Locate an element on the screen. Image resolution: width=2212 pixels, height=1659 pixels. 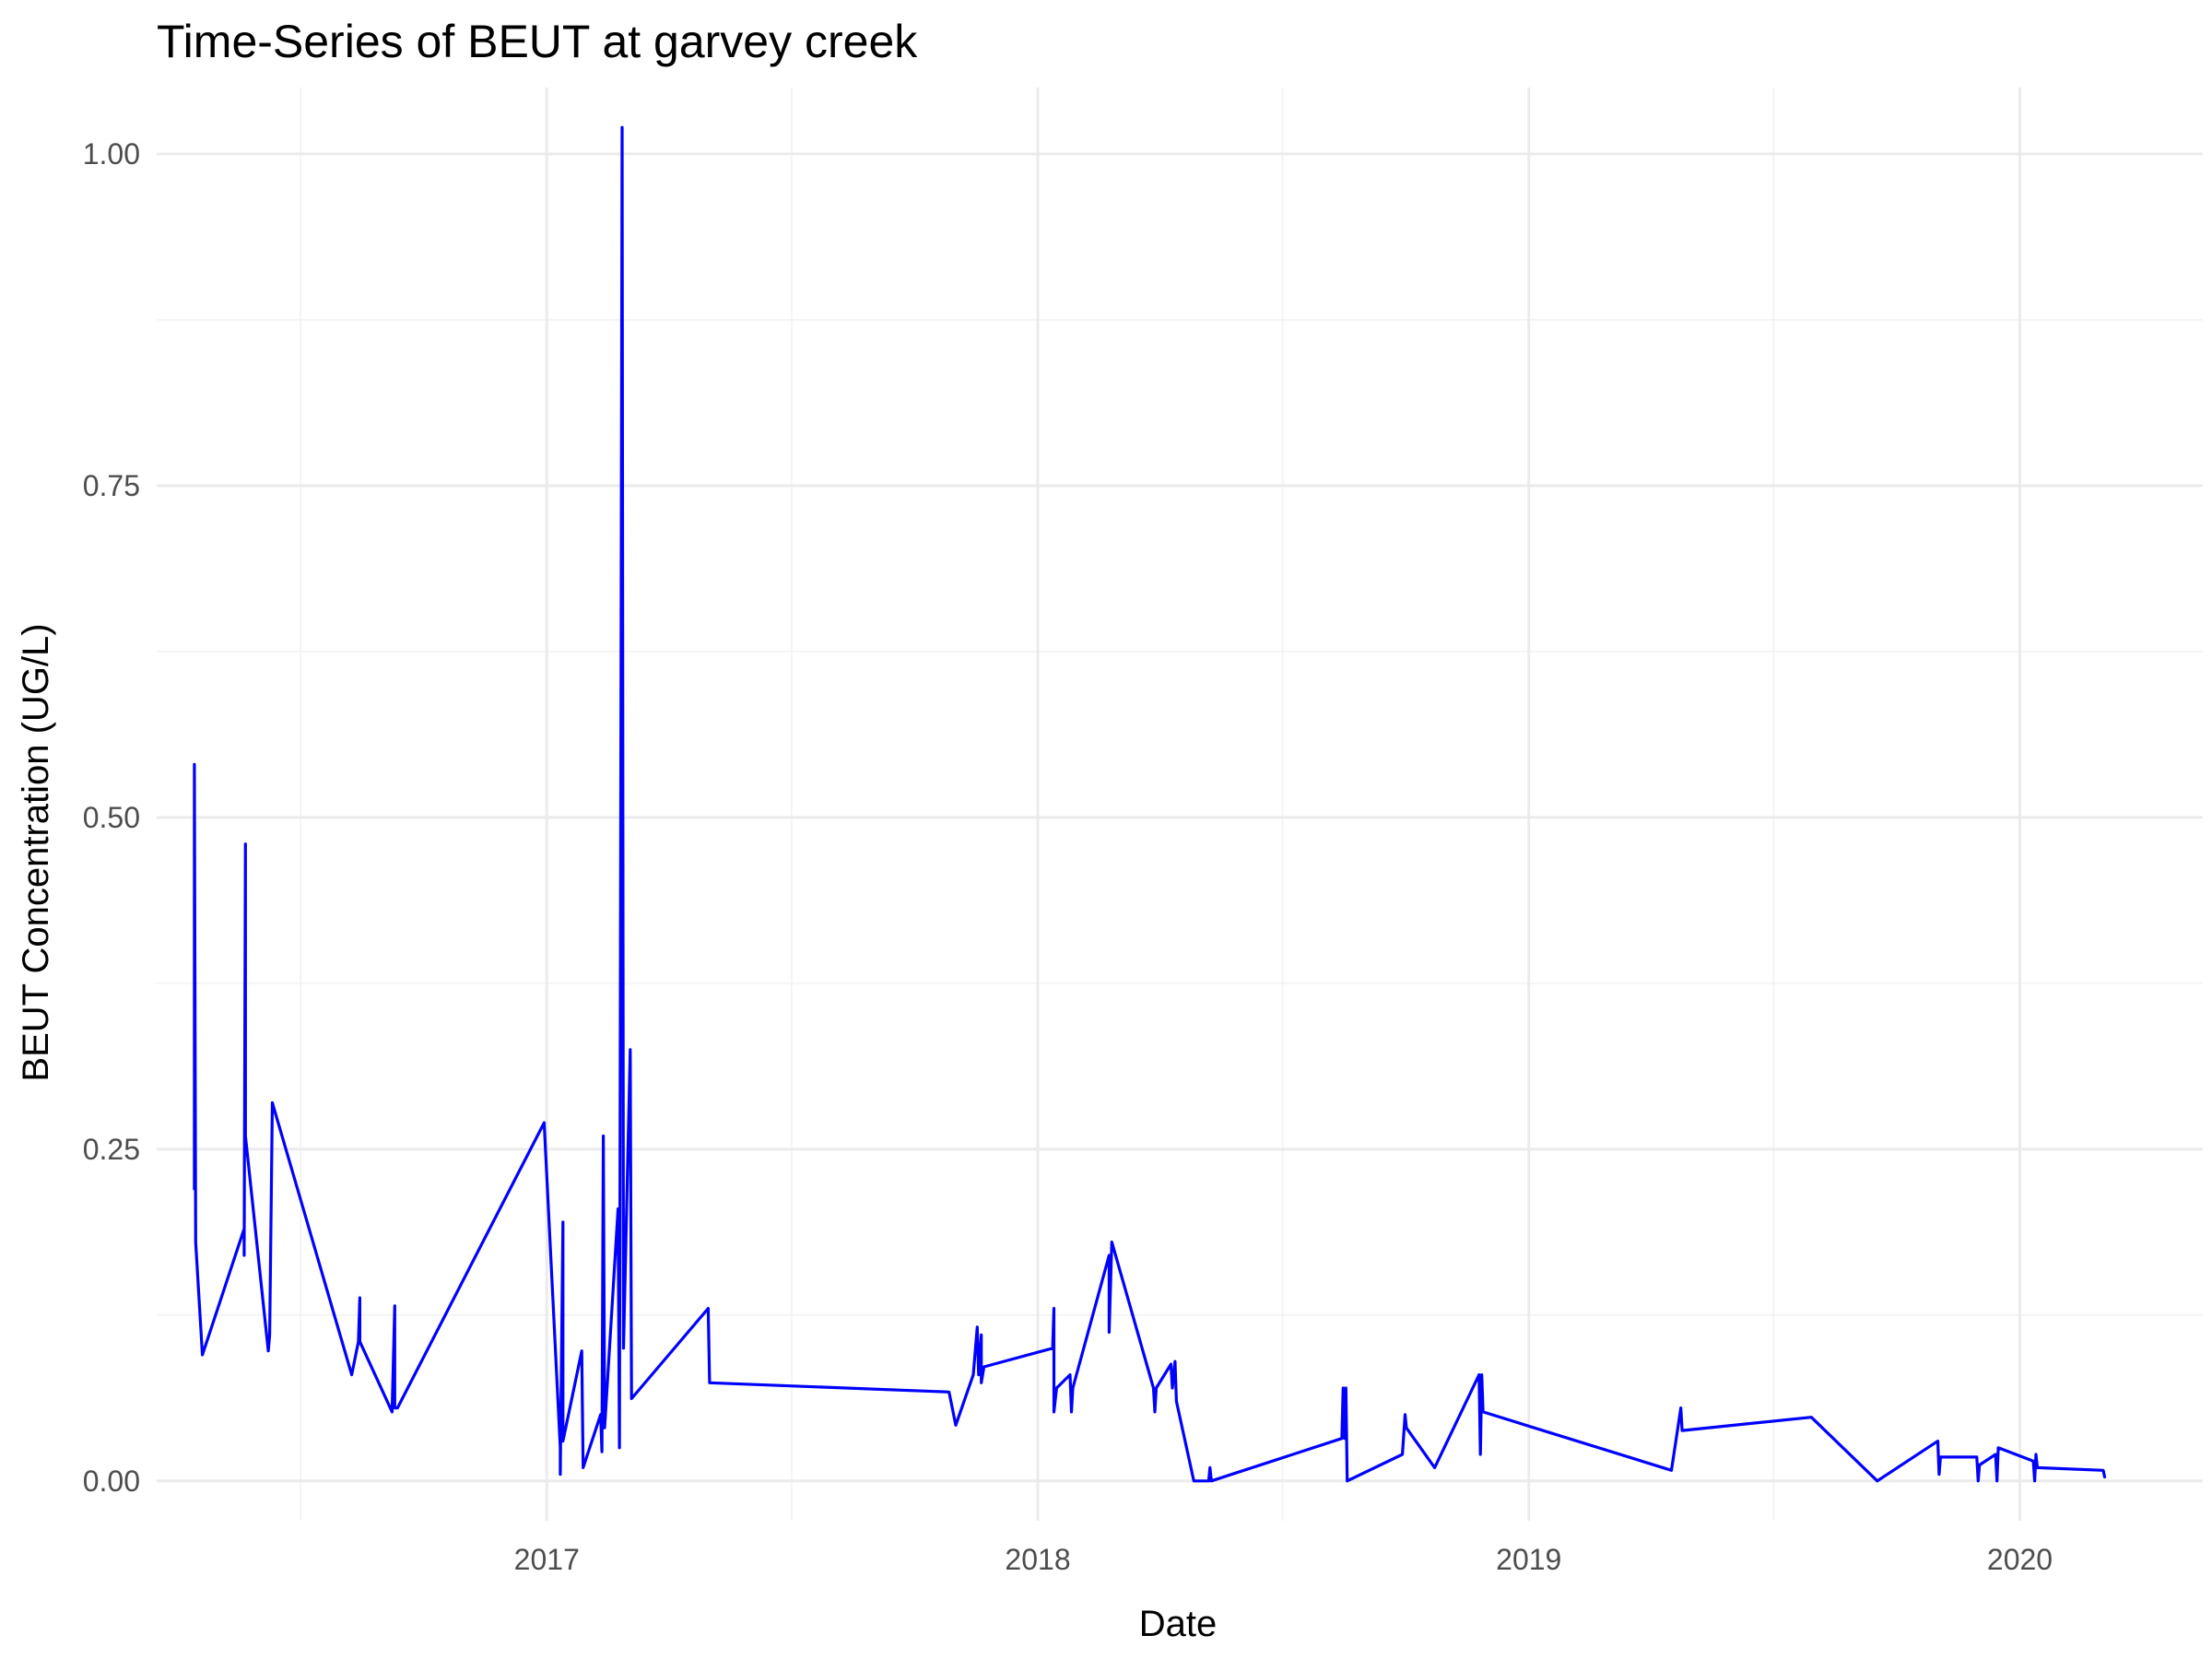
x-tick-label: 2018 is located at coordinates (1037, 1559).